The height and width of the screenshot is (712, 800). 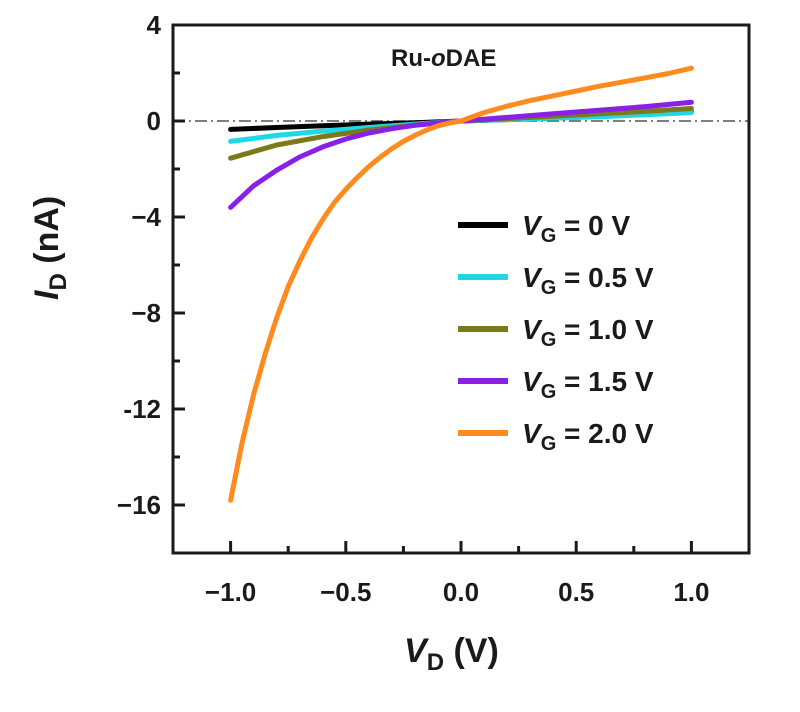 What do you see at coordinates (146, 313) in the screenshot?
I see `y-tick-label: −8` at bounding box center [146, 313].